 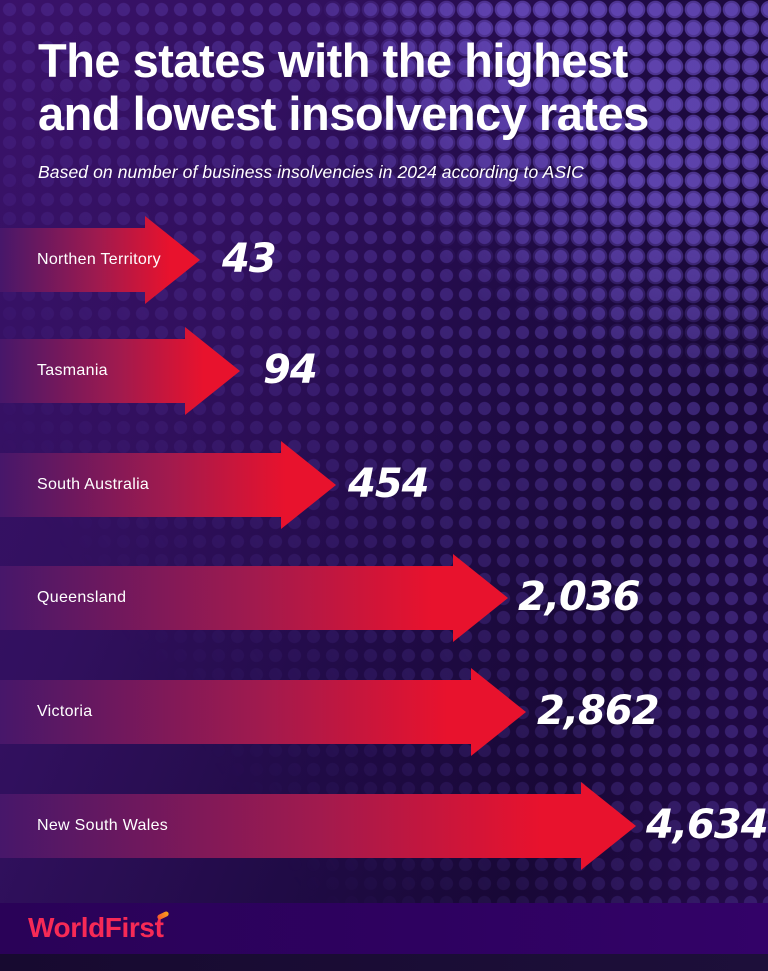 I want to click on chart-row-0: Northen Territory 43, so click(x=384, y=260).